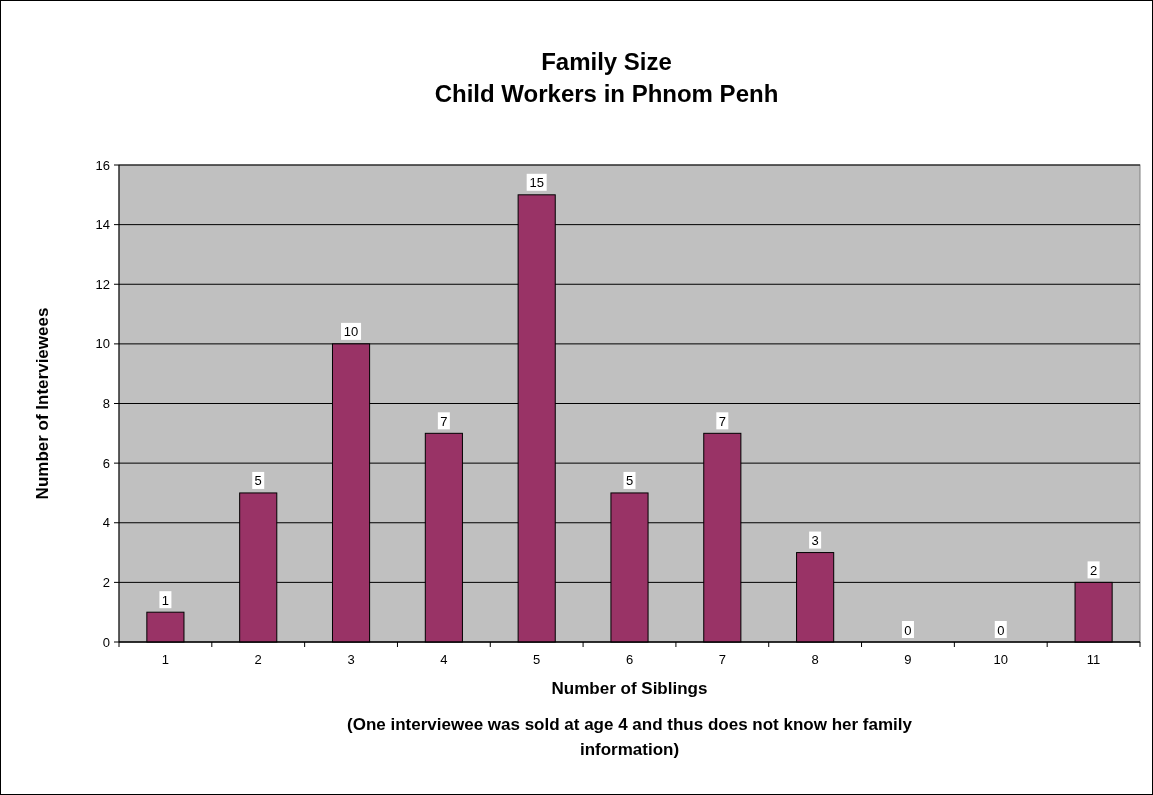 This screenshot has height=795, width=1153. Describe the element at coordinates (815, 541) in the screenshot. I see `data-label: 3` at that location.